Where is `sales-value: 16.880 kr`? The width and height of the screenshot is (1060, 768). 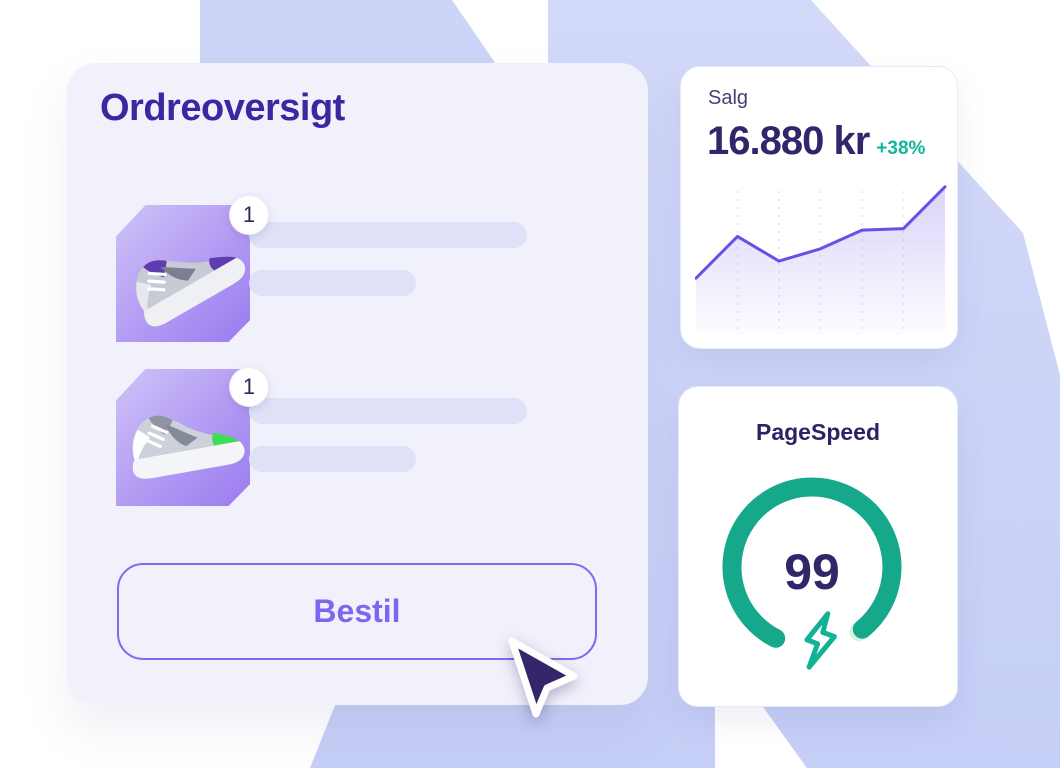 sales-value: 16.880 kr is located at coordinates (788, 141).